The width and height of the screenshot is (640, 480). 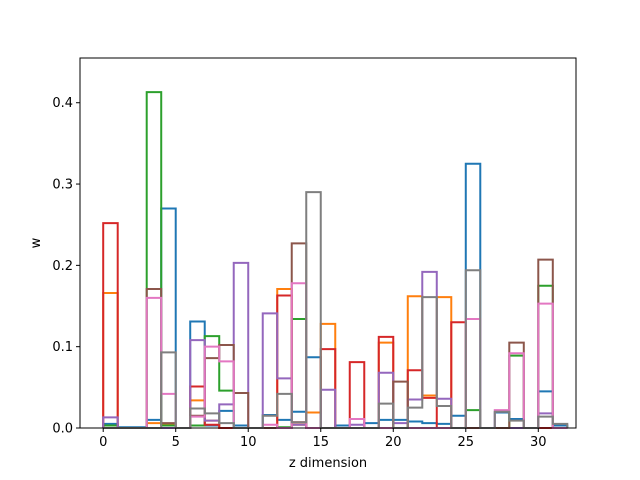 I want to click on x-tick-label: 15, so click(x=320, y=442).